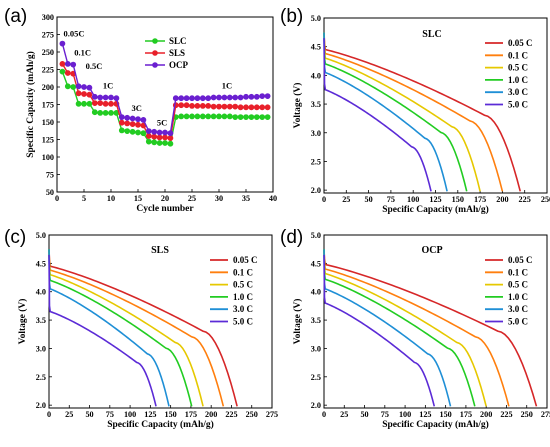 This screenshot has width=550, height=447. I want to click on x-tick-label: 35, so click(246, 198).